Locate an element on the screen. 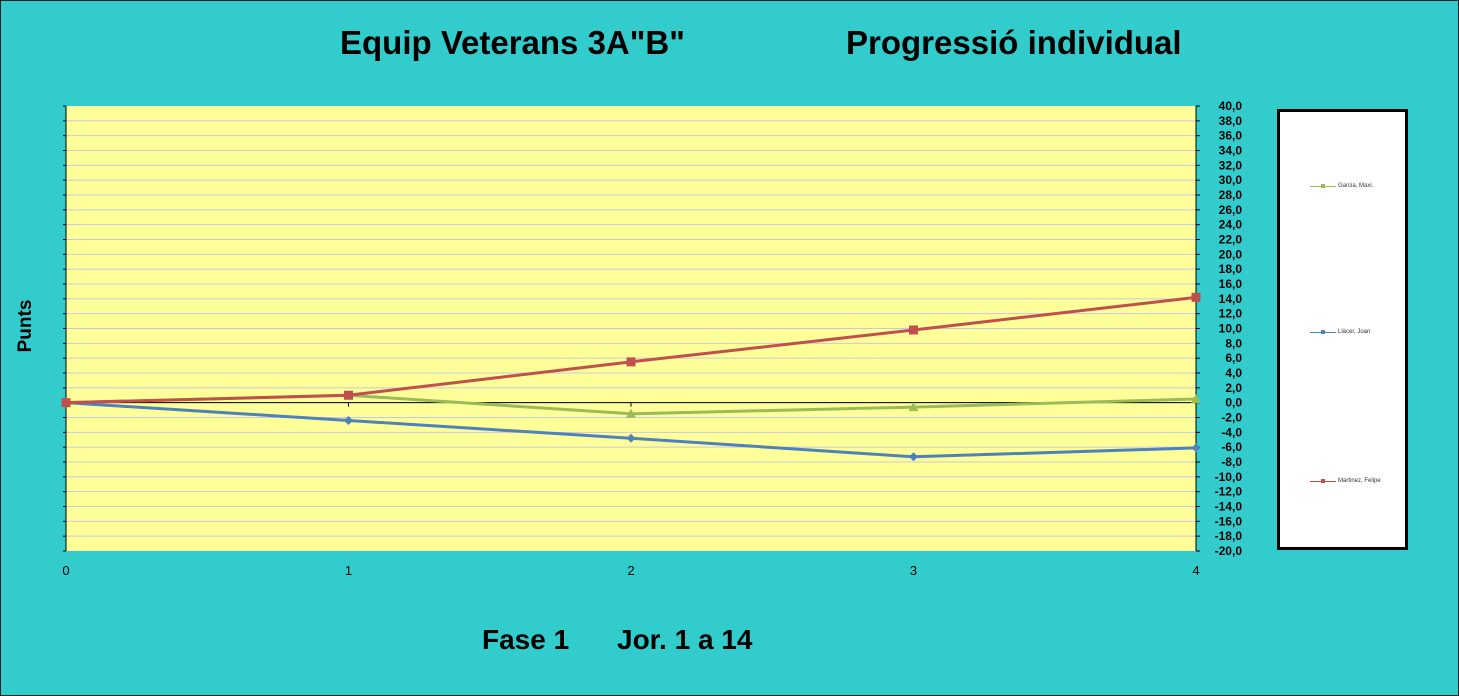 The image size is (1459, 696). footer-phase: Fase 1 is located at coordinates (526, 639).